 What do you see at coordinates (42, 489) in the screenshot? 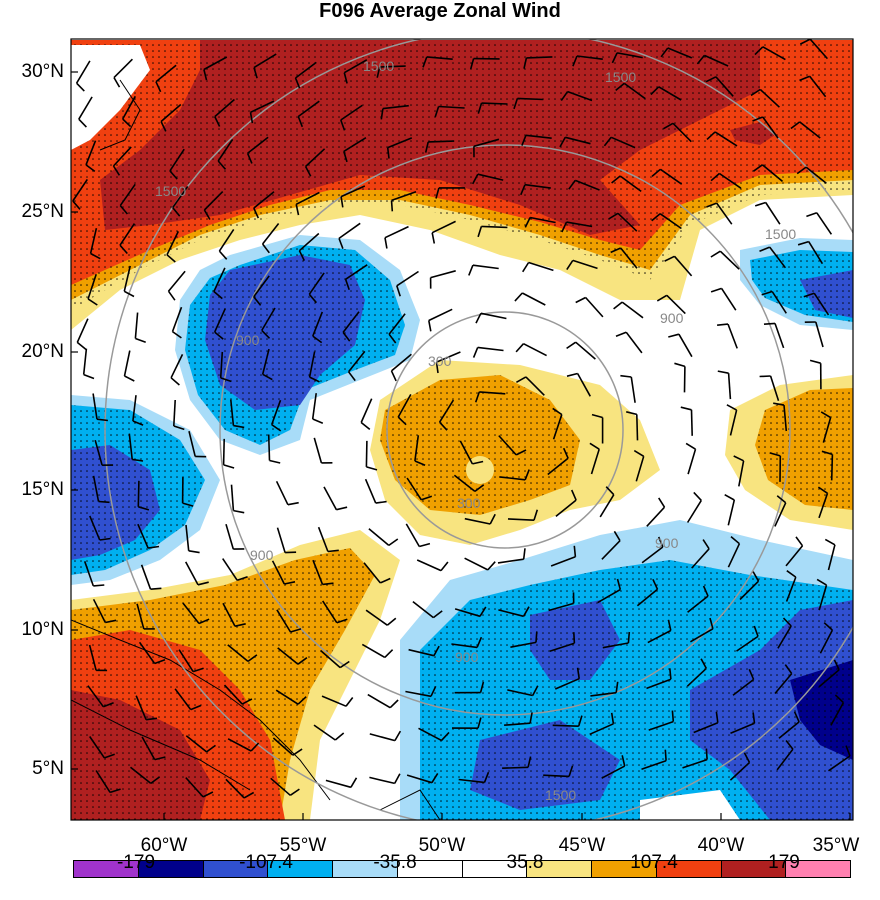
I see `latitude-label-15n: 15°N` at bounding box center [42, 489].